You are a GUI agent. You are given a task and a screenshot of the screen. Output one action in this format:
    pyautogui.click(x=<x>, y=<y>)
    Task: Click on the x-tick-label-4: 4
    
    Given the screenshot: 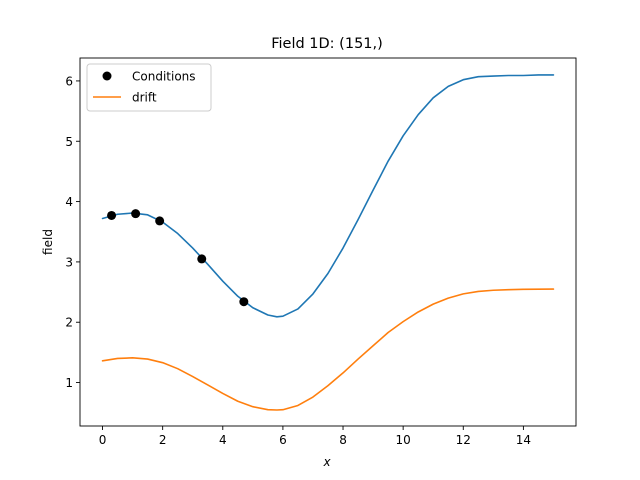 What is the action you would take?
    pyautogui.click(x=223, y=440)
    